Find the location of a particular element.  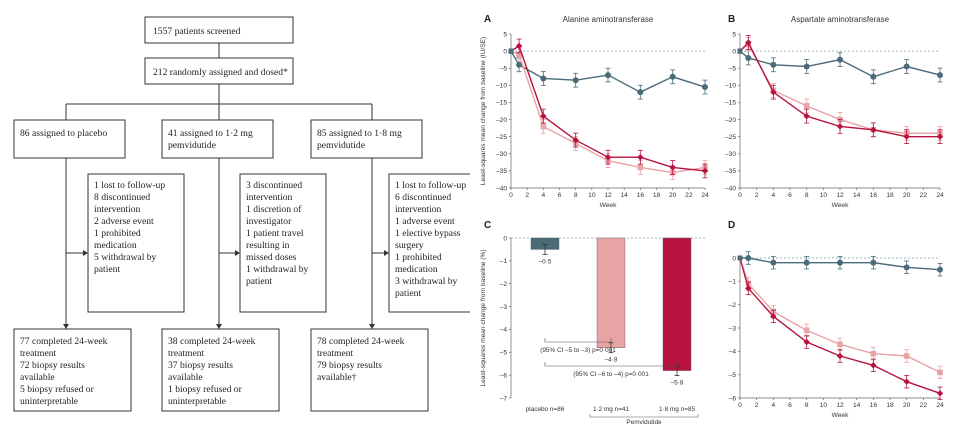

x-tick-label: 16 is located at coordinates (641, 195).